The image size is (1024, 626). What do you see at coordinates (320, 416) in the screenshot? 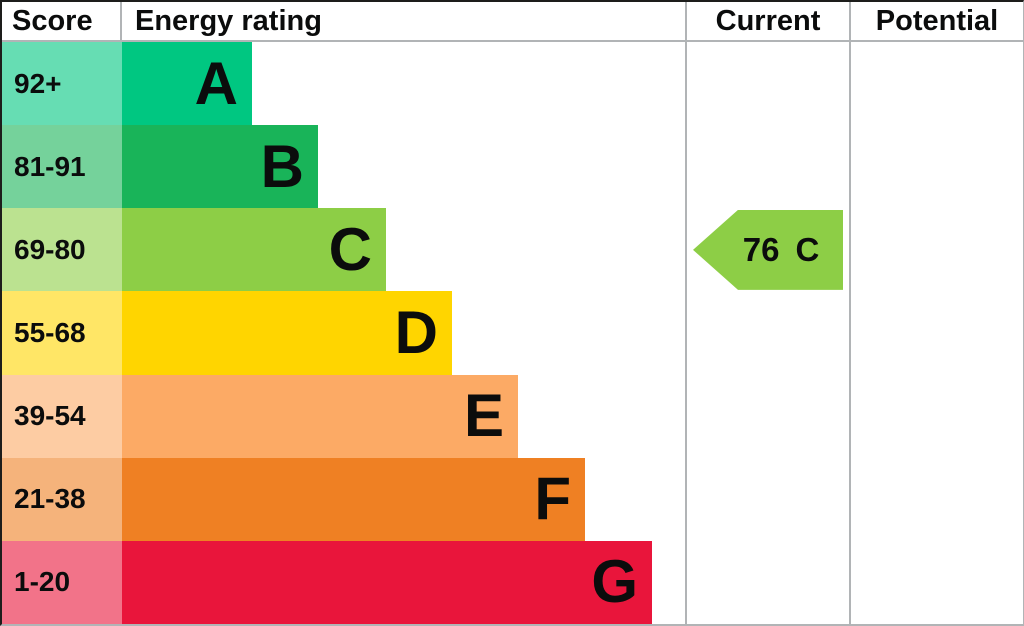
I see `band-bar-e: E` at bounding box center [320, 416].